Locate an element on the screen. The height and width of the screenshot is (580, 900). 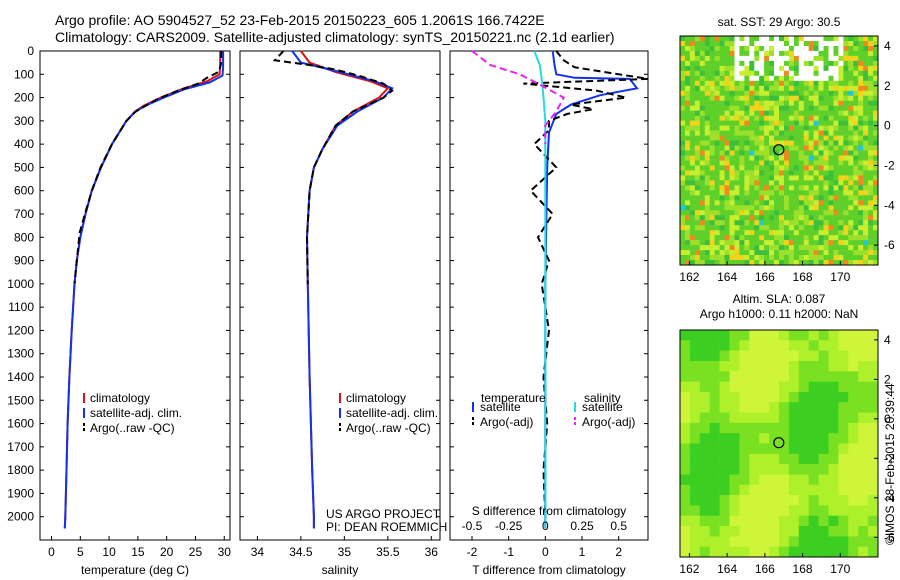
x-tick-label: 0 is located at coordinates (545, 552).